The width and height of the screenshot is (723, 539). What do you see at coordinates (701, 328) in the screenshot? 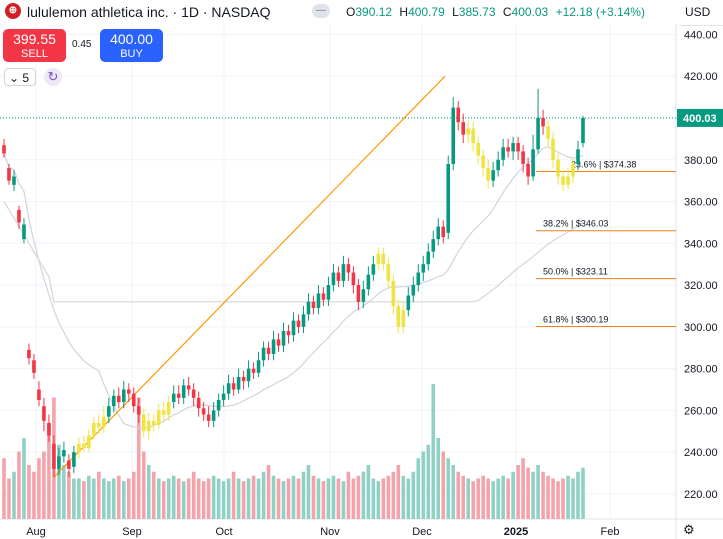
I see `price-axis-label: 300.00` at bounding box center [701, 328].